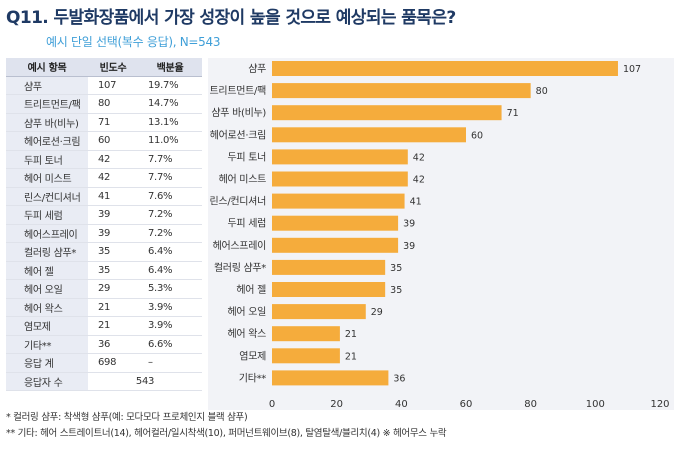  I want to click on percent-cell: 19.7%, so click(170, 85).